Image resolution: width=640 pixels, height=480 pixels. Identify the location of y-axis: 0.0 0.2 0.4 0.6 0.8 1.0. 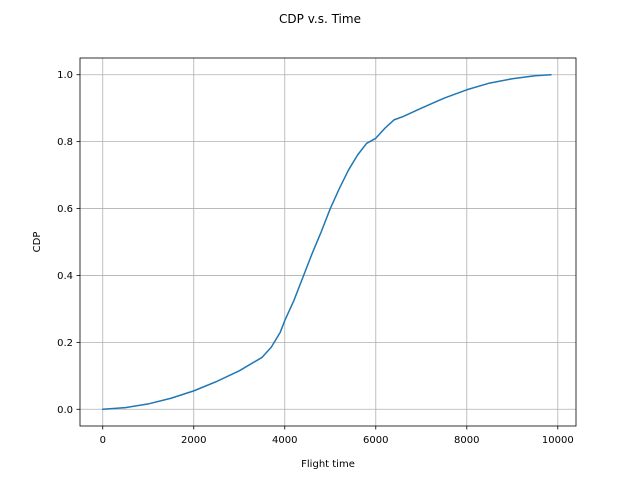
(68, 243).